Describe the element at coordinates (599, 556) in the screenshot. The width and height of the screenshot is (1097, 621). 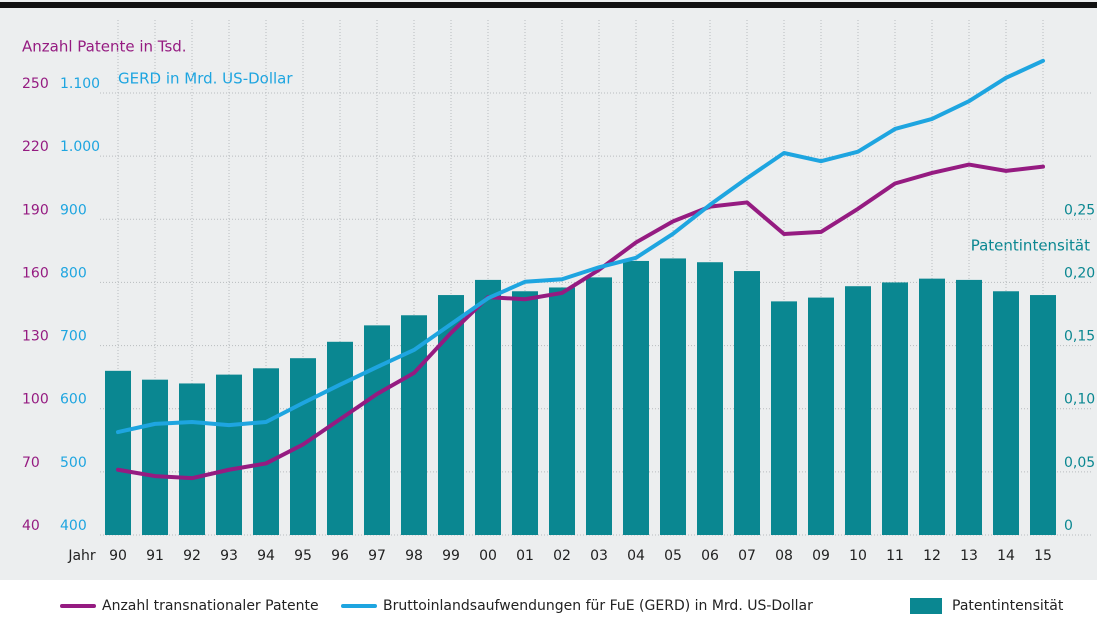
I see `x-tick-label: 03` at that location.